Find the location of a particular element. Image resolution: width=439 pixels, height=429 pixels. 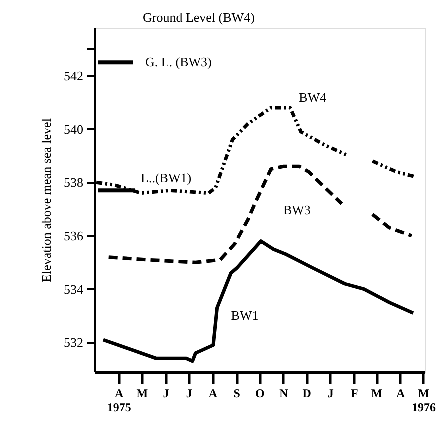

y-tick-label: 542 is located at coordinates (74, 76).